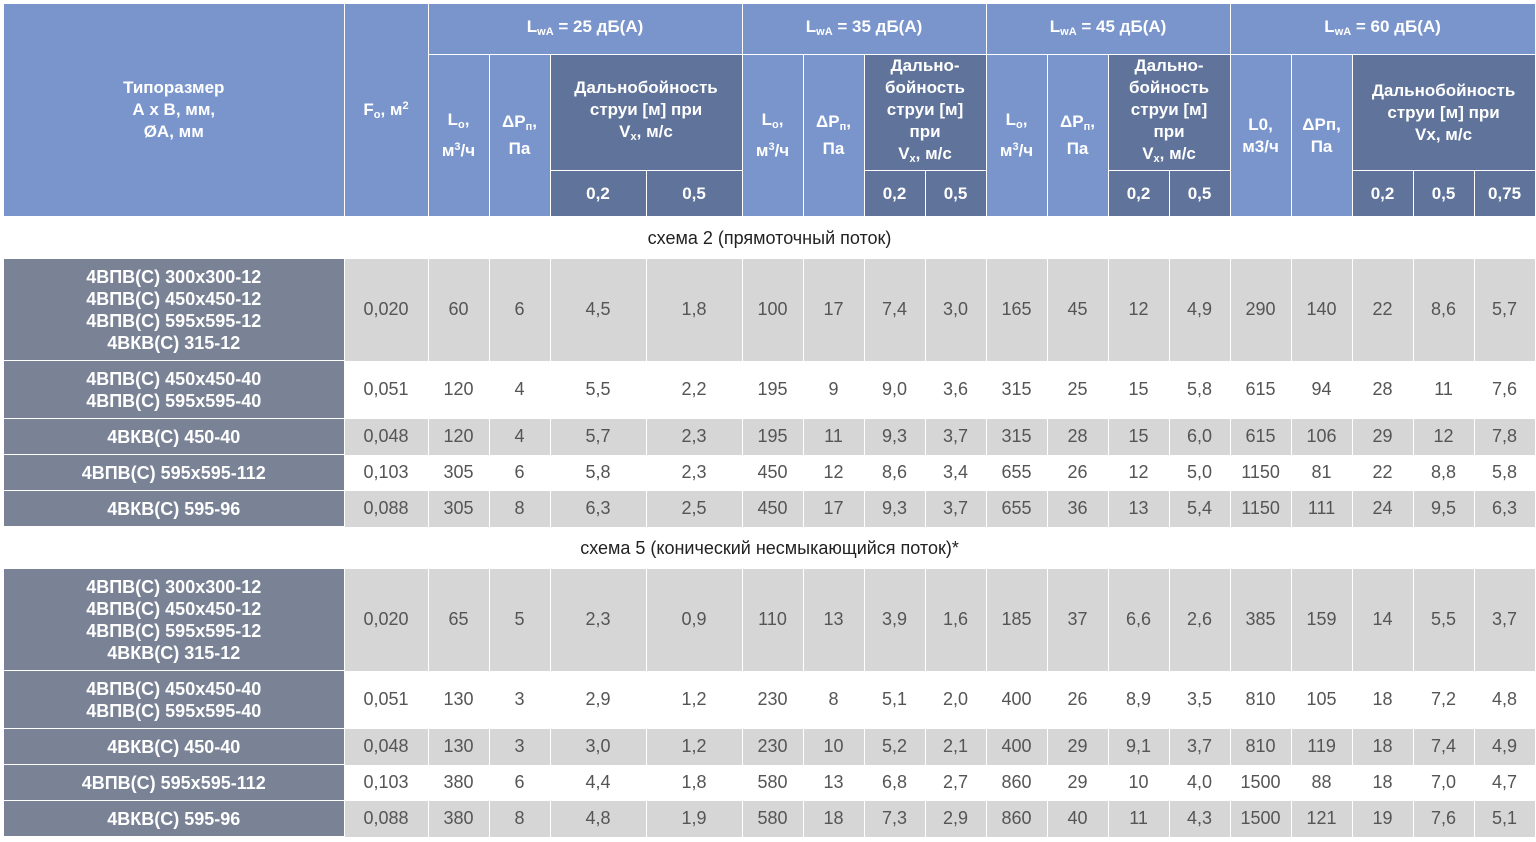  I want to click on value-cell: 11, so click(1139, 818).